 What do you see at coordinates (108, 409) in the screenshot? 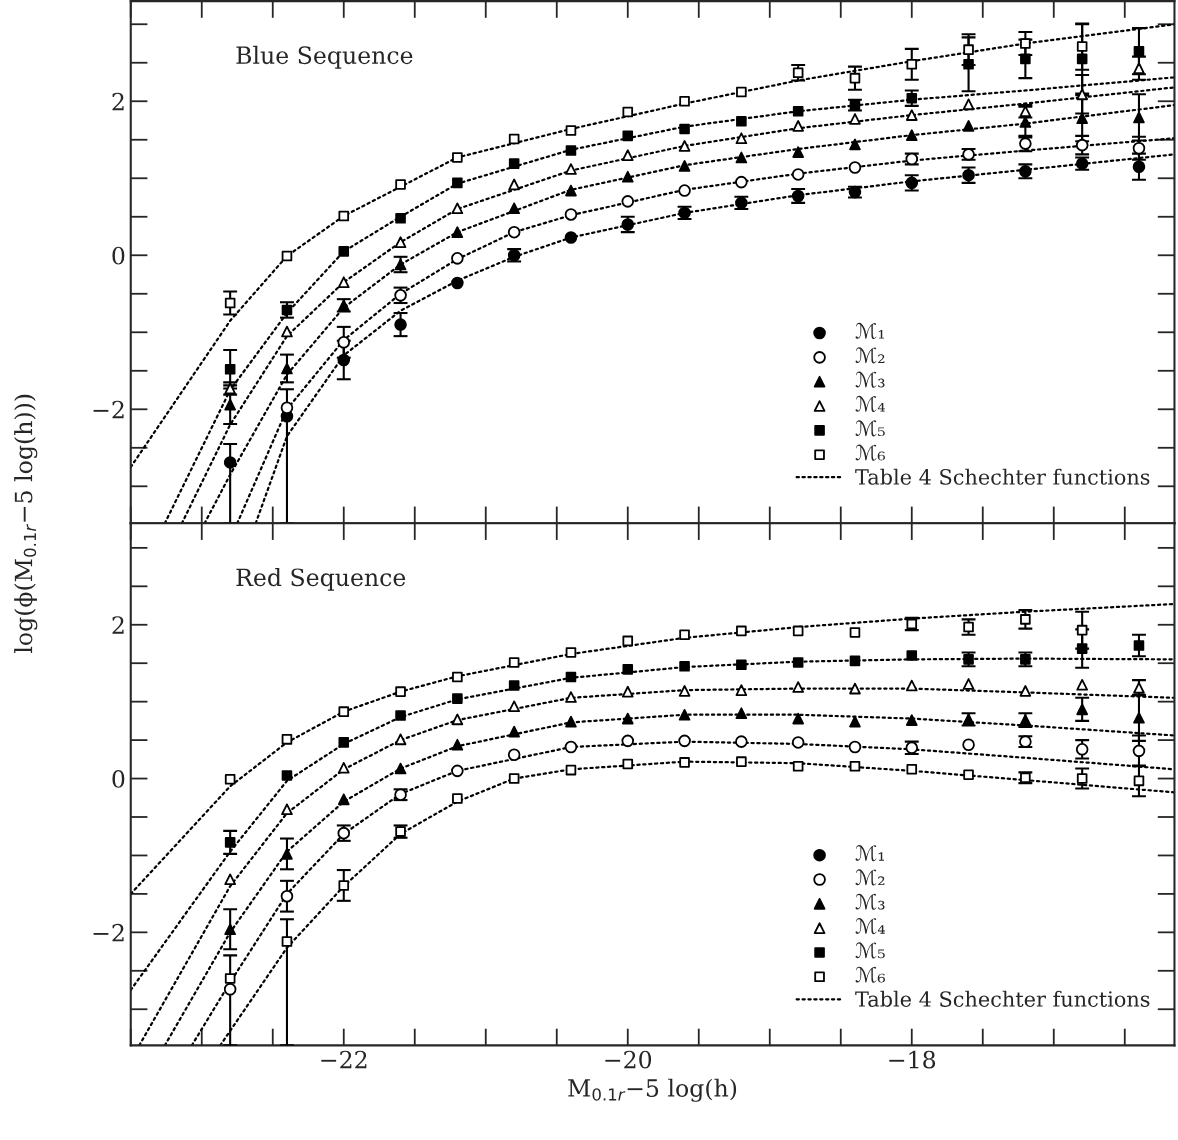
I see `y-tick-label: −2` at bounding box center [108, 409].